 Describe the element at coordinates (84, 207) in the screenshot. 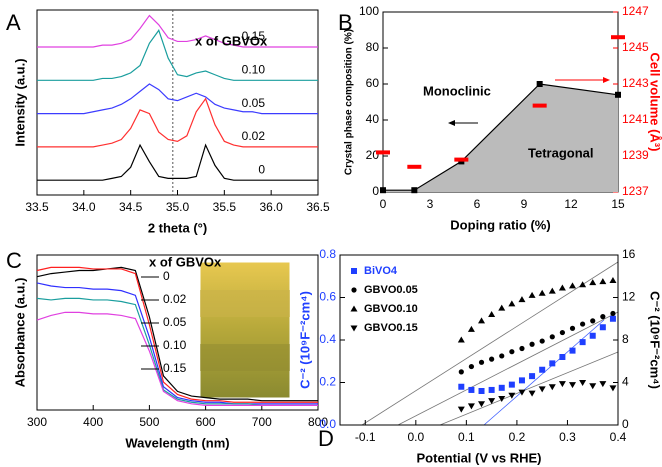

I see `x-tick-label: 34.0` at that location.